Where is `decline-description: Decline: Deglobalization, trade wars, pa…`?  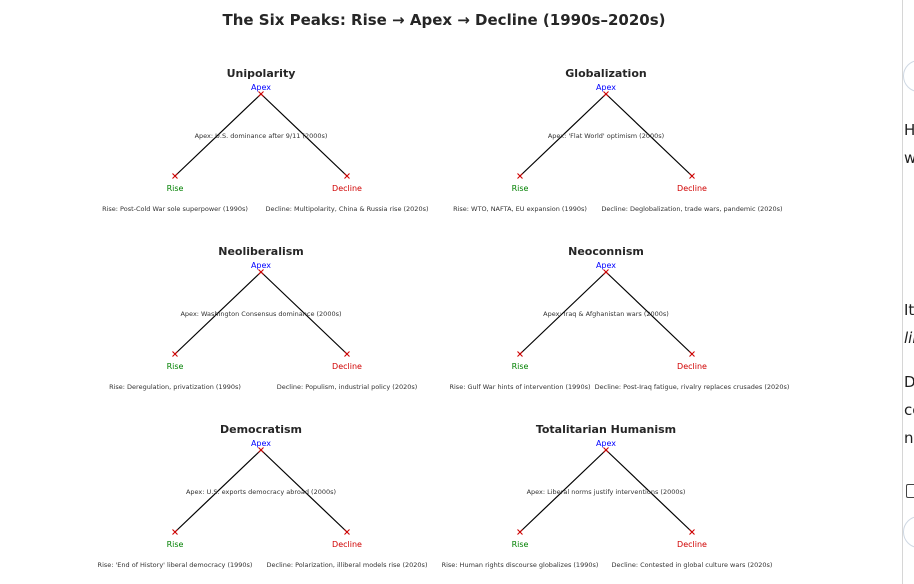 decline-description: Decline: Deglobalization, trade wars, pa… is located at coordinates (692, 209).